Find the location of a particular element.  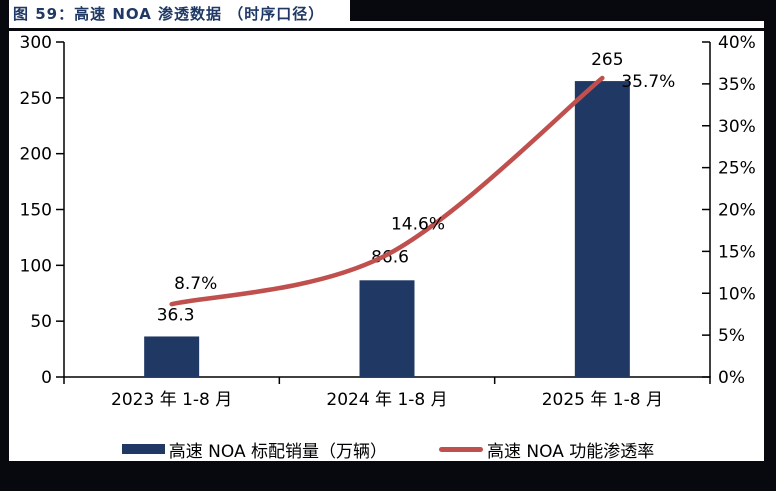

legend: 高速 NOA 标配销量（万辆） 高速 NOA 功能渗透率 is located at coordinates (388, 449).